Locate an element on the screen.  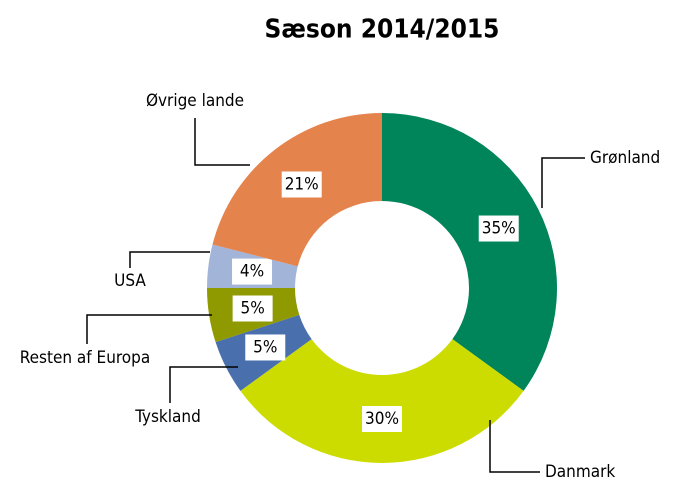
category-label: USA is located at coordinates (130, 281).